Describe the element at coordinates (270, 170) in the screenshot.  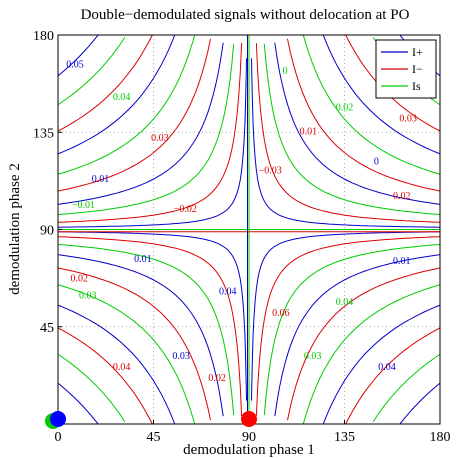
I see `contour-label: −0.03` at that location.